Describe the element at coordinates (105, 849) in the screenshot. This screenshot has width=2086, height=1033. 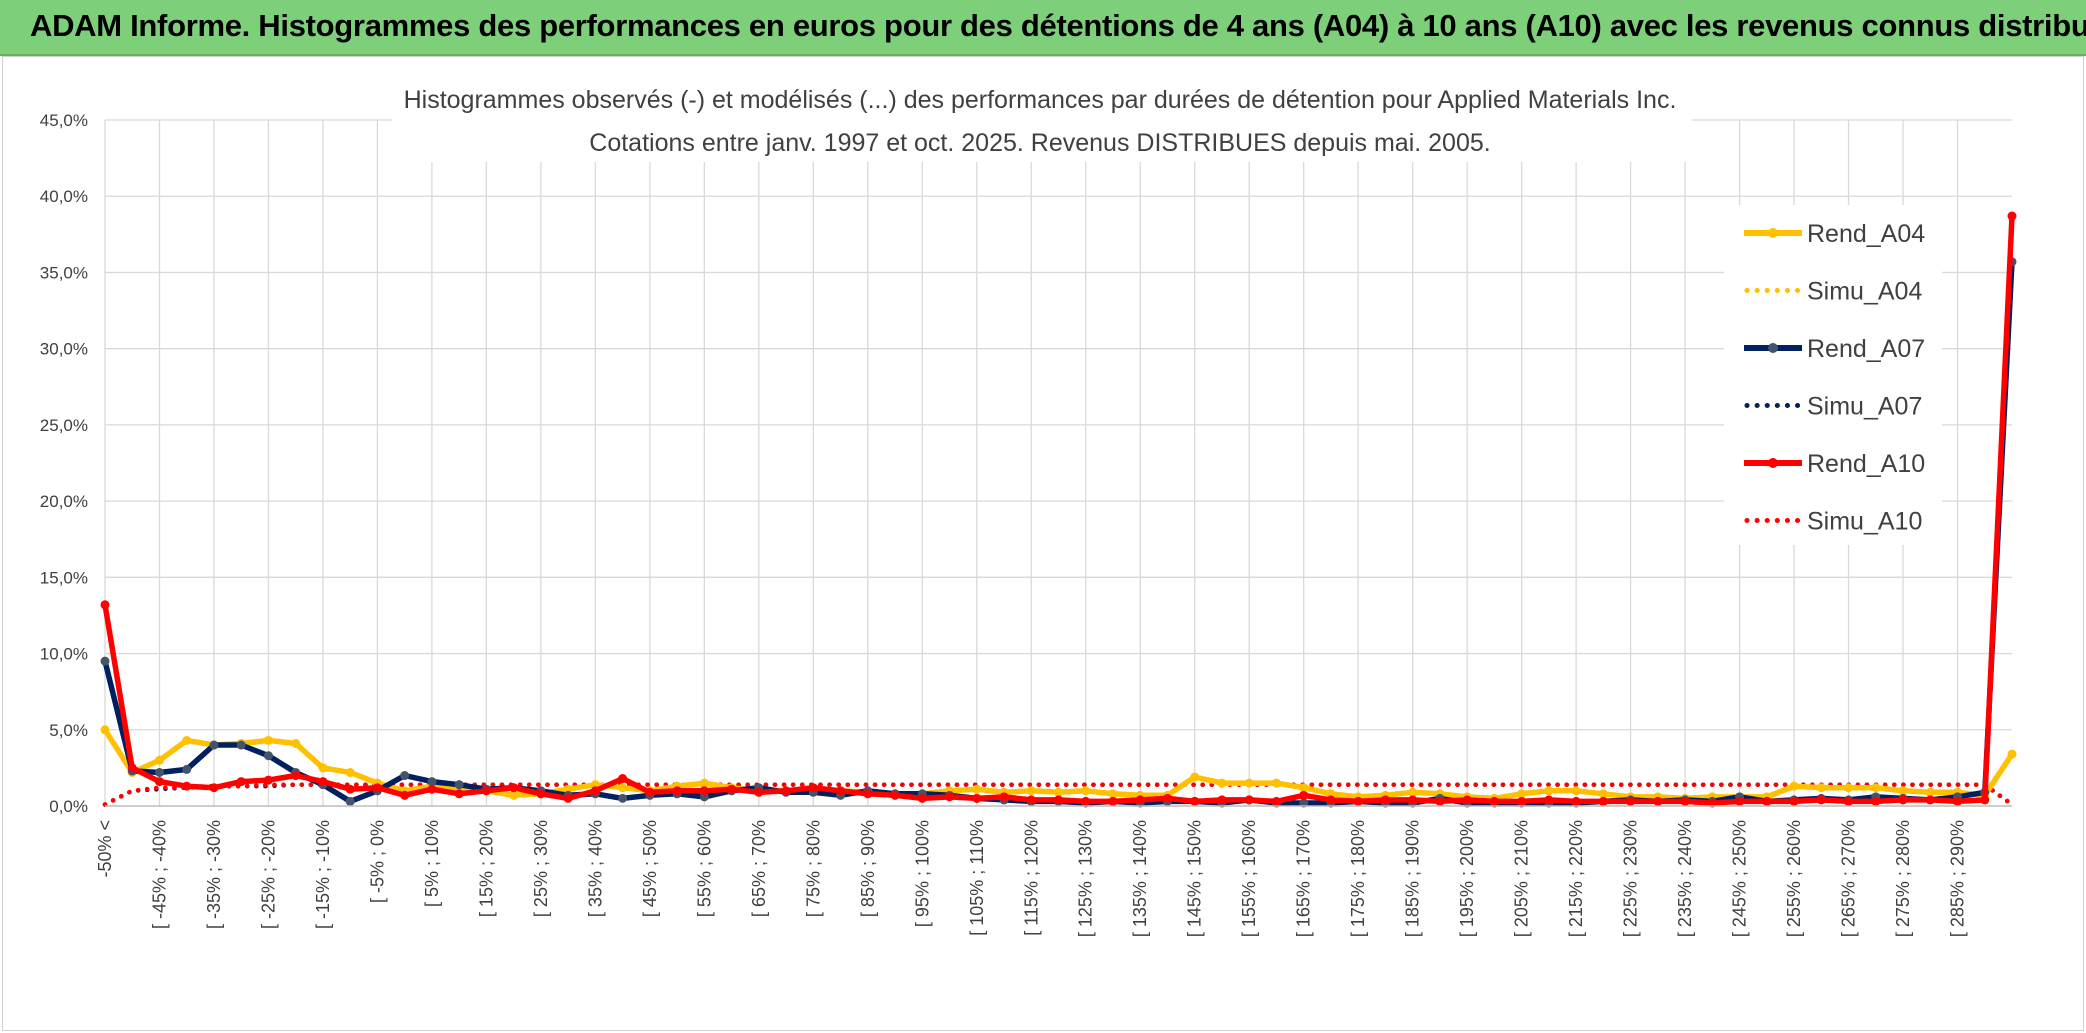
I see `x-tick-label: -50% <` at that location.